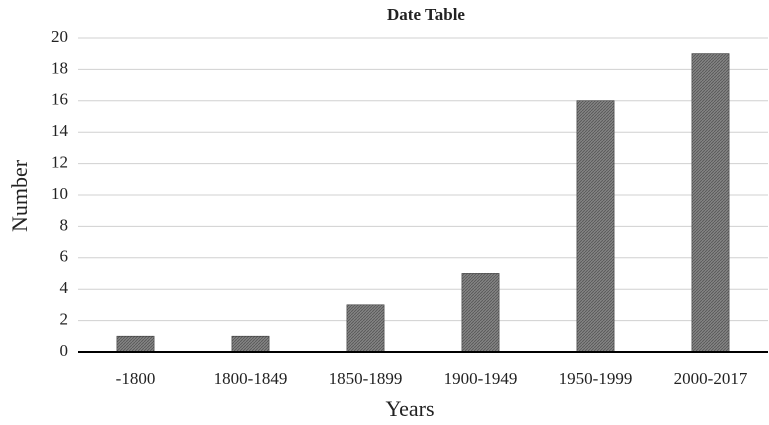 The width and height of the screenshot is (769, 425). What do you see at coordinates (711, 378) in the screenshot?
I see `x-tick-label: 2000-2017` at bounding box center [711, 378].